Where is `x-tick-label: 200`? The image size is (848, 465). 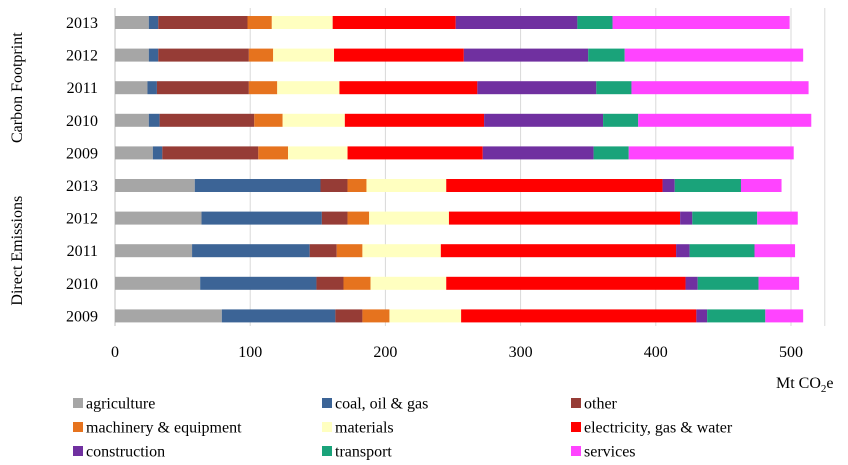
x-tick-label: 200 is located at coordinates (385, 352).